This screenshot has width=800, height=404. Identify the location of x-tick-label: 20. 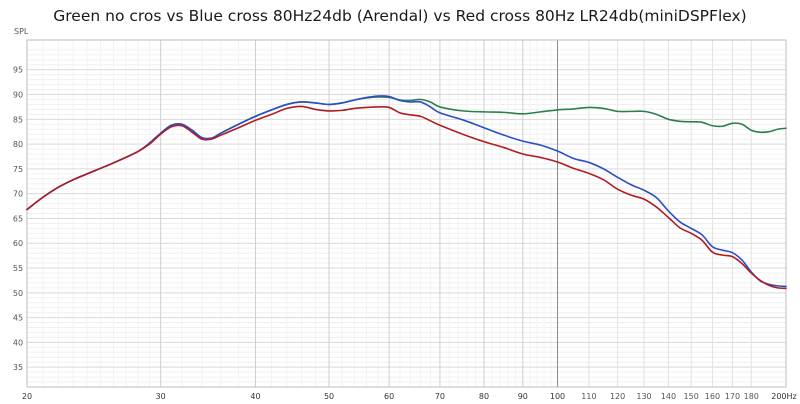
(27, 396).